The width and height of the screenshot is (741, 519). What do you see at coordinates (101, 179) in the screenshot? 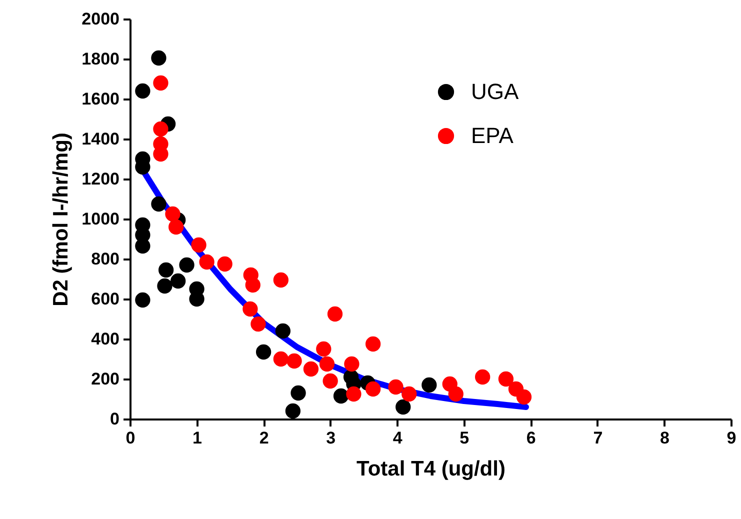
I see `y-tick-label: 1200` at bounding box center [101, 179].